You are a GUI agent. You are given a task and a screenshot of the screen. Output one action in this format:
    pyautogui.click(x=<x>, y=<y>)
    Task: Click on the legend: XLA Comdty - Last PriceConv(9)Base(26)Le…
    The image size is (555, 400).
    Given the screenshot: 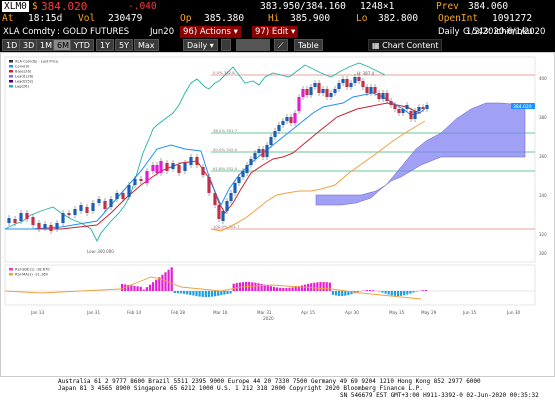 What is the action you would take?
    pyautogui.click(x=34, y=74)
    